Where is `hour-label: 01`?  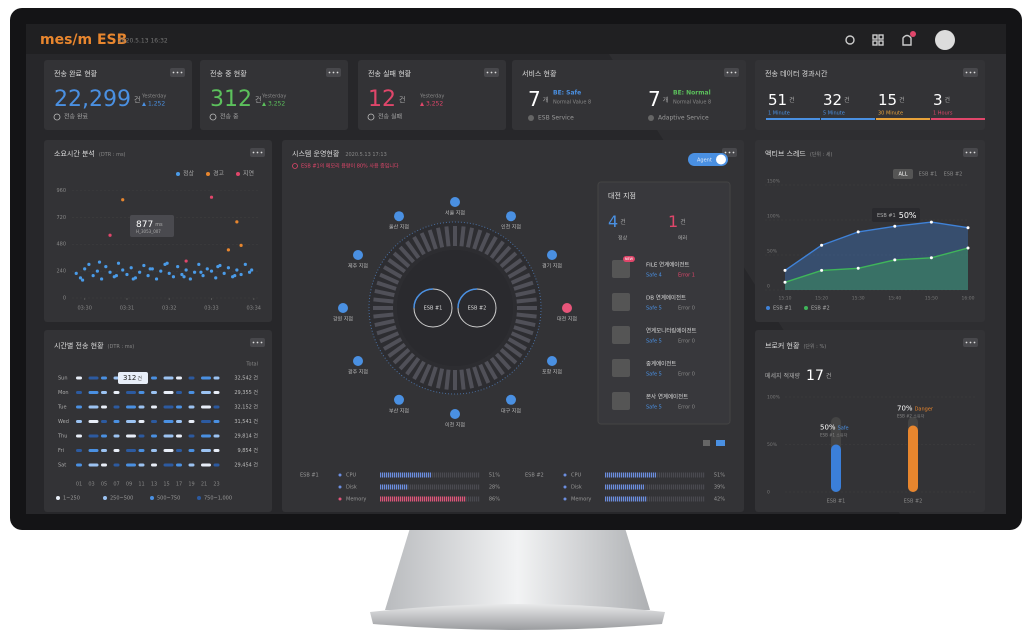 hour-label: 01 is located at coordinates (79, 485).